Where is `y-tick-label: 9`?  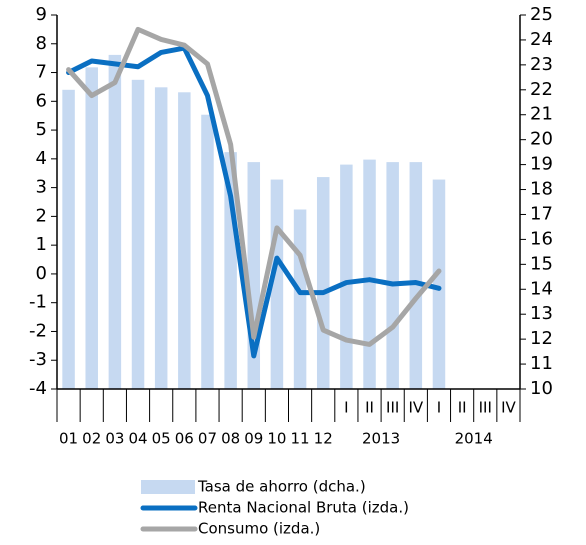
y-tick-label: 9 is located at coordinates (41, 14).